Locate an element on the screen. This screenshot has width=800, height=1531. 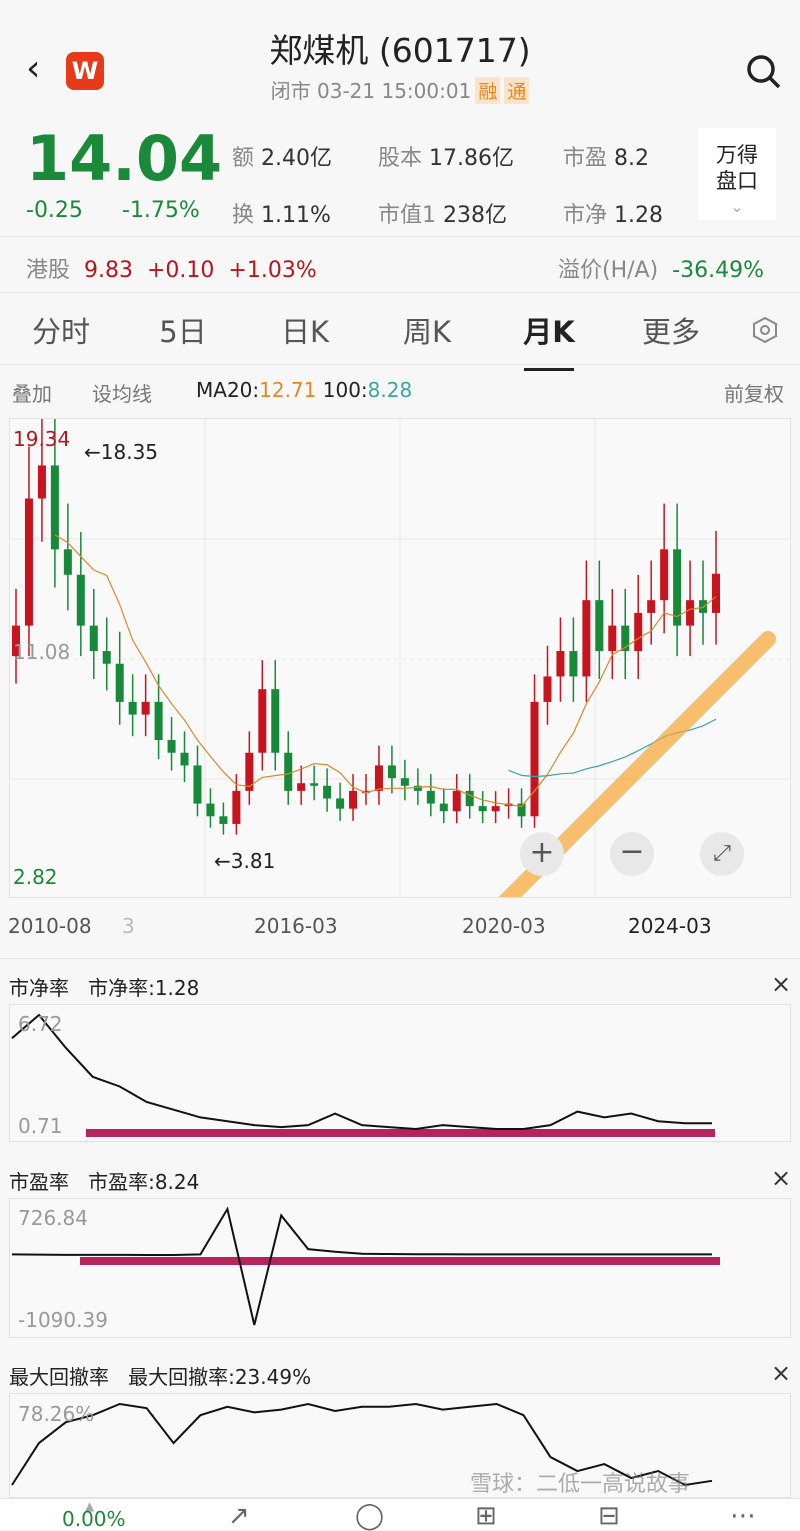
share-icon: ↗ is located at coordinates (239, 1516).